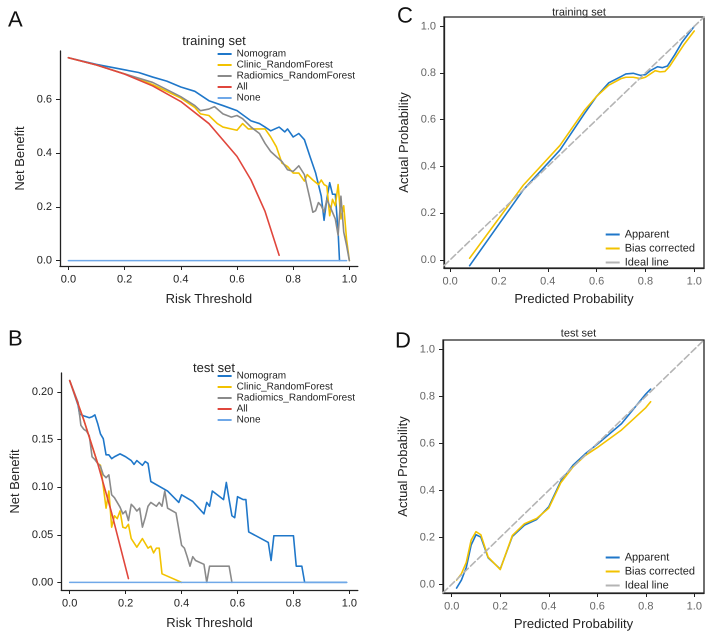  What do you see at coordinates (43, 534) in the screenshot?
I see `y-tick-label: 0.05` at bounding box center [43, 534].